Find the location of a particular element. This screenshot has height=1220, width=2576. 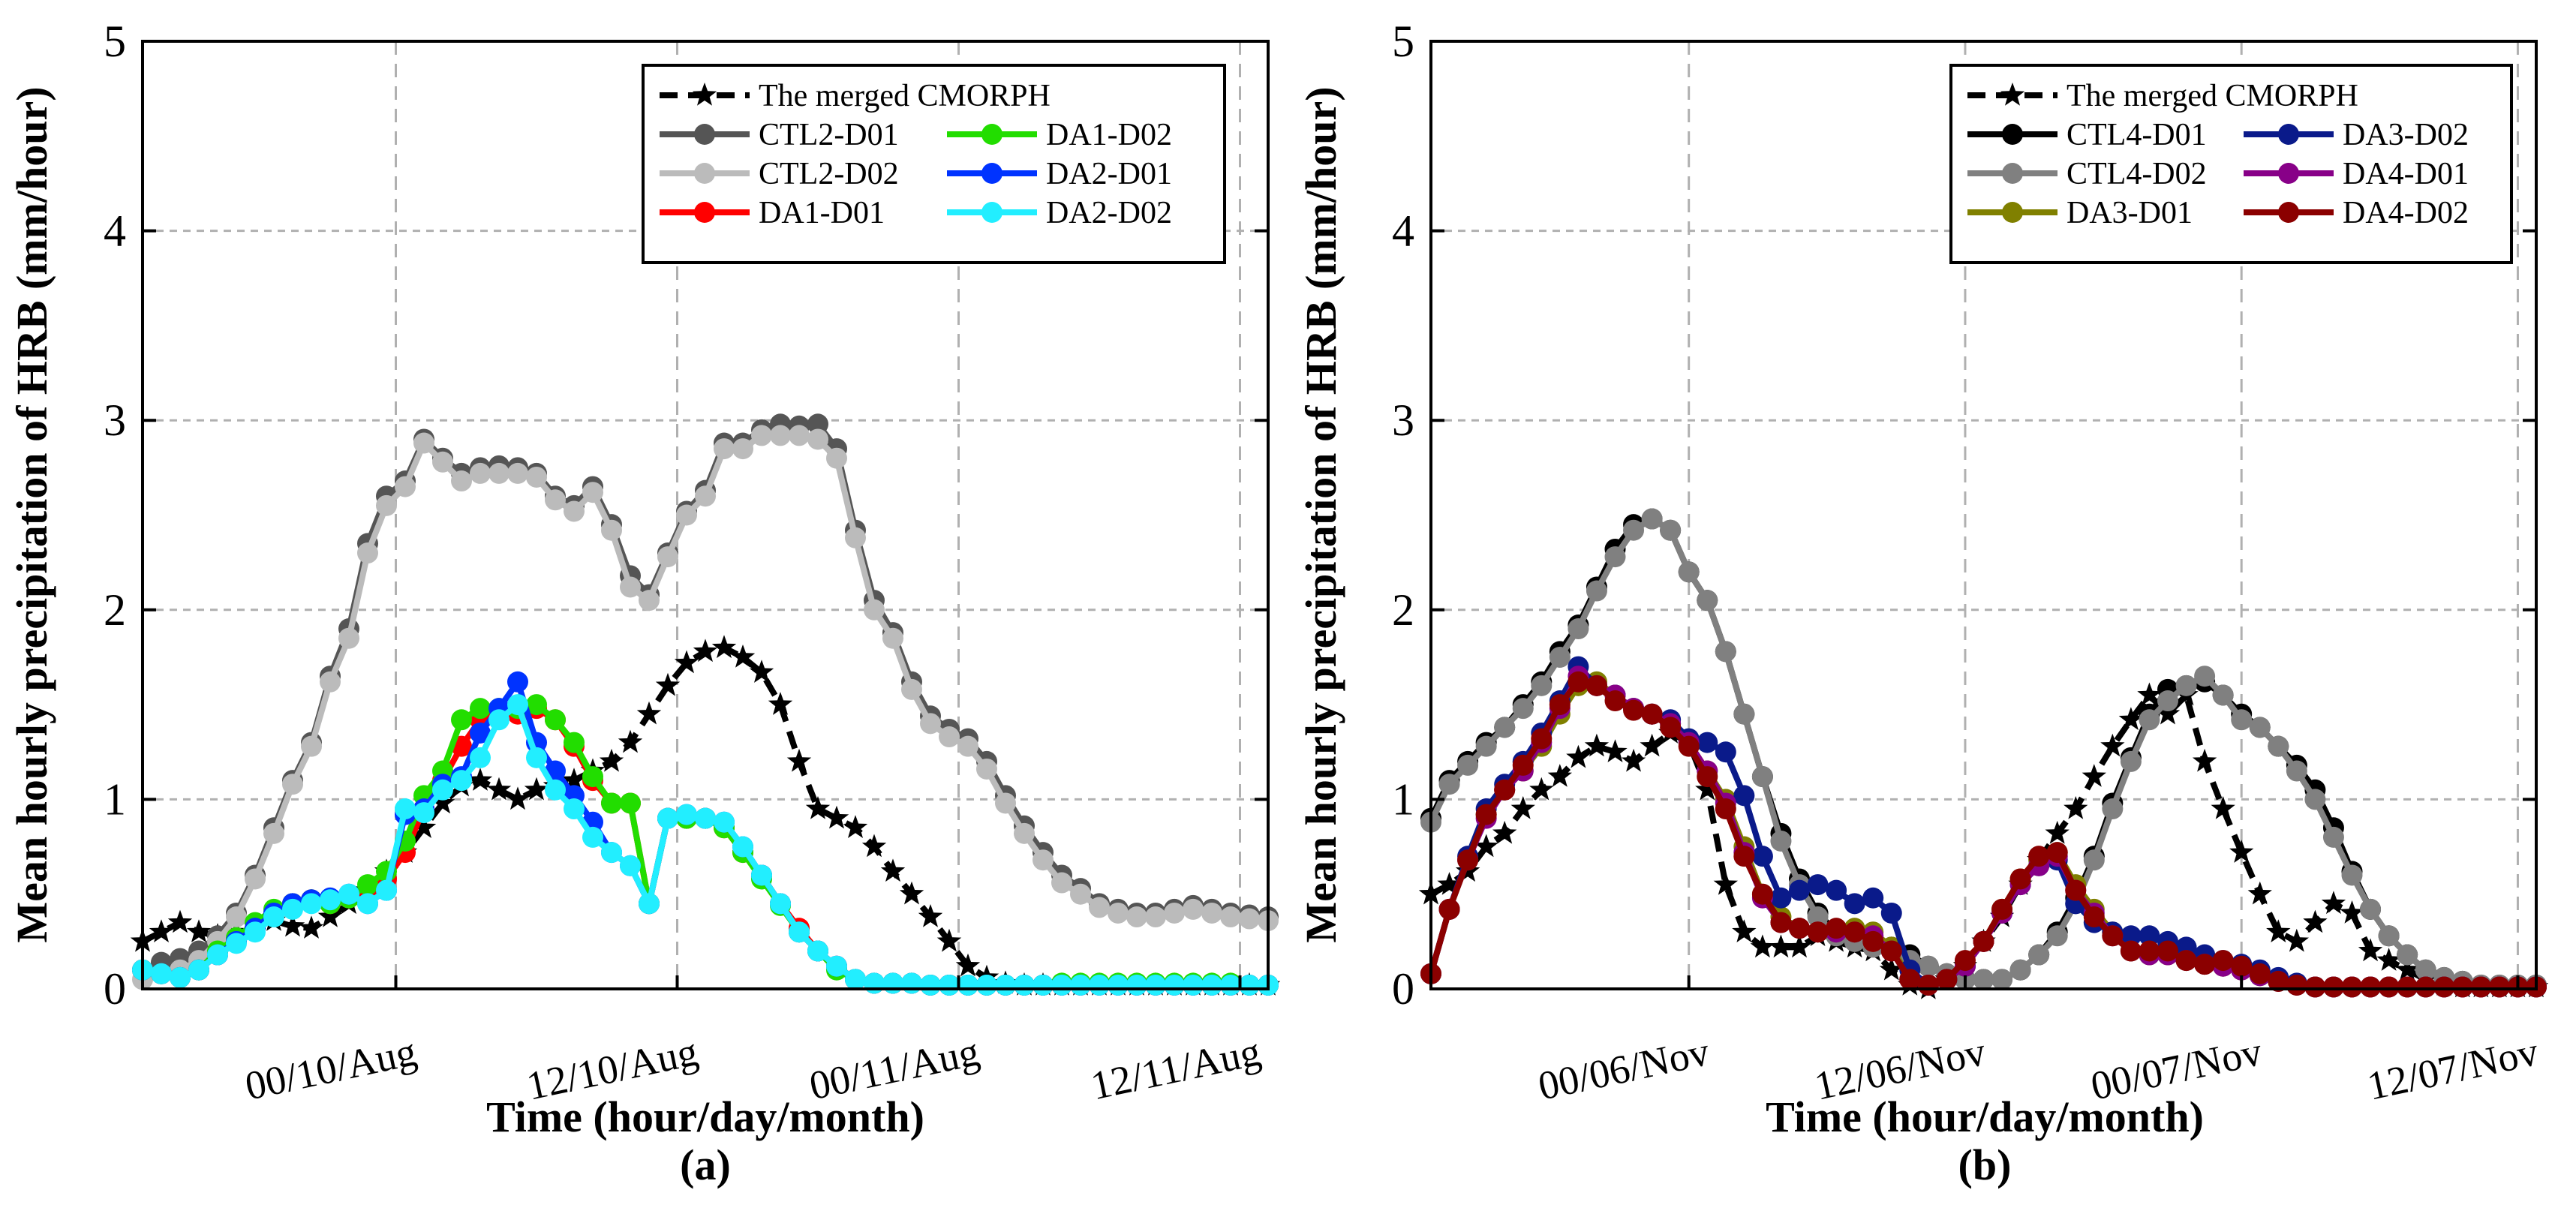

legend-item: CTL4-D01 is located at coordinates (2087, 135).